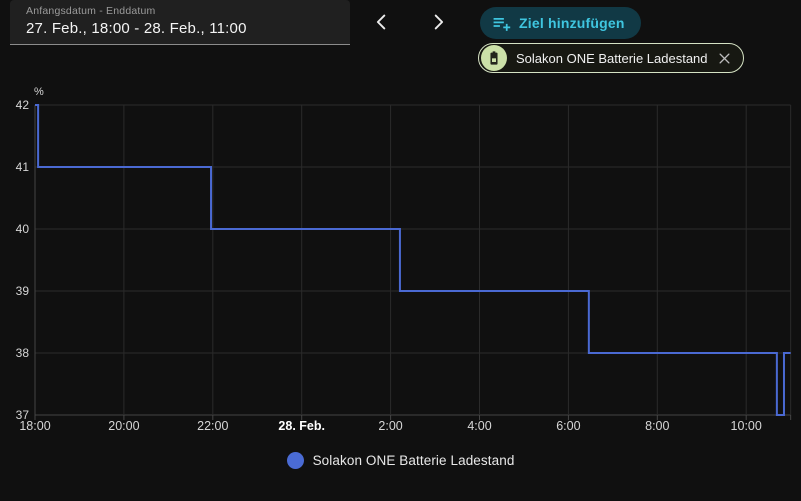 Image resolution: width=801 pixels, height=501 pixels. I want to click on chevron-left-icon, so click(382, 23).